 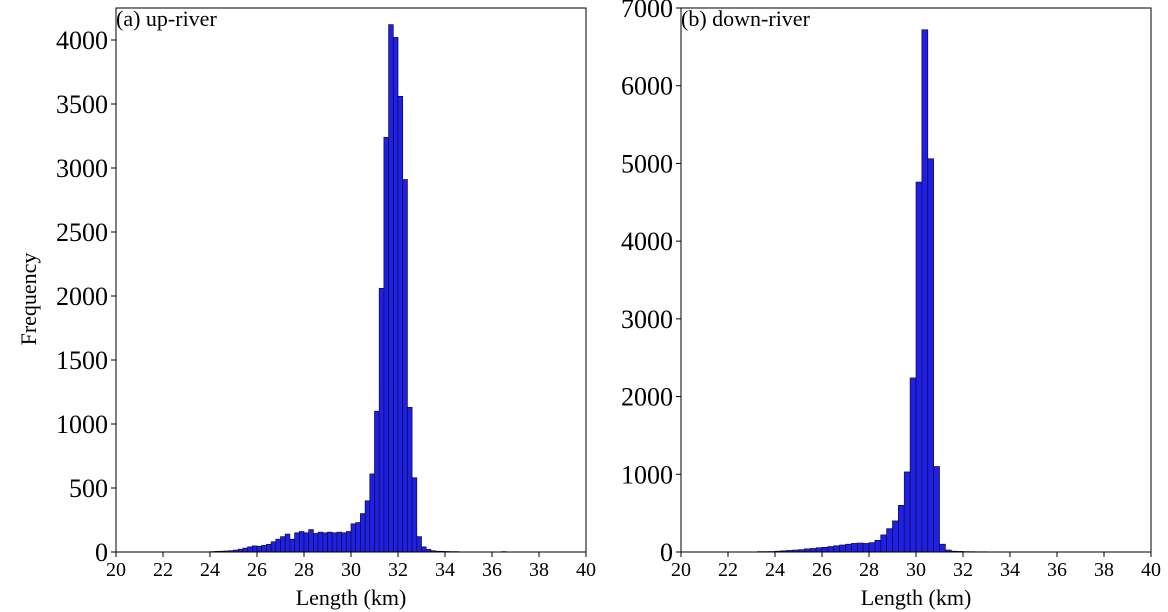 I want to click on y-tick-label: 1500, so click(x=82, y=360).